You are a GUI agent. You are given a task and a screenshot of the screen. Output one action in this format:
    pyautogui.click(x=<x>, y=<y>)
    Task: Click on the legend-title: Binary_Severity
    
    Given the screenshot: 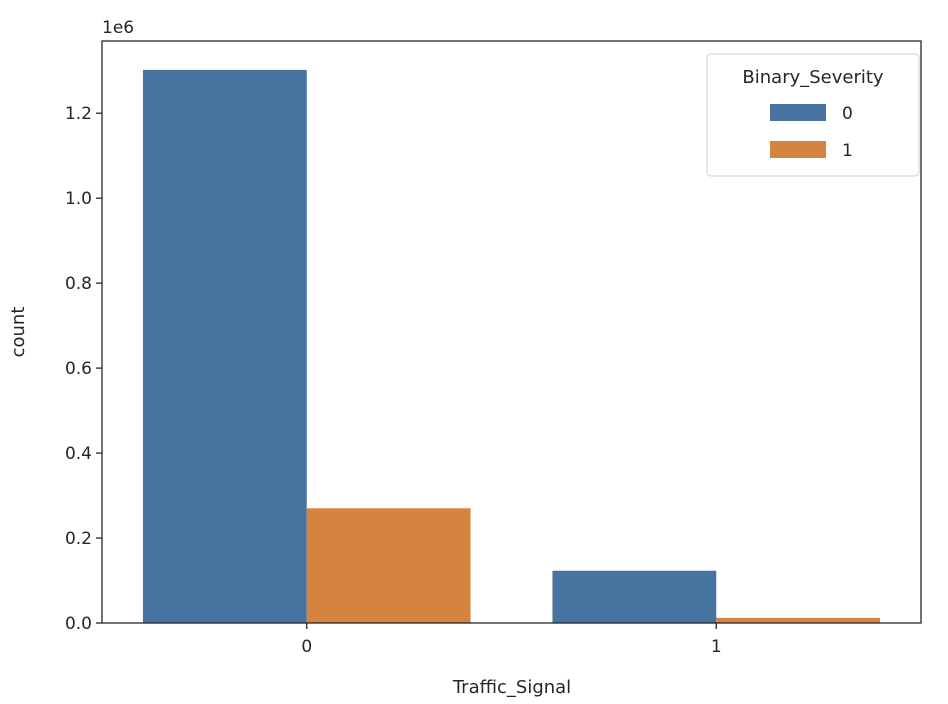 What is the action you would take?
    pyautogui.click(x=813, y=77)
    